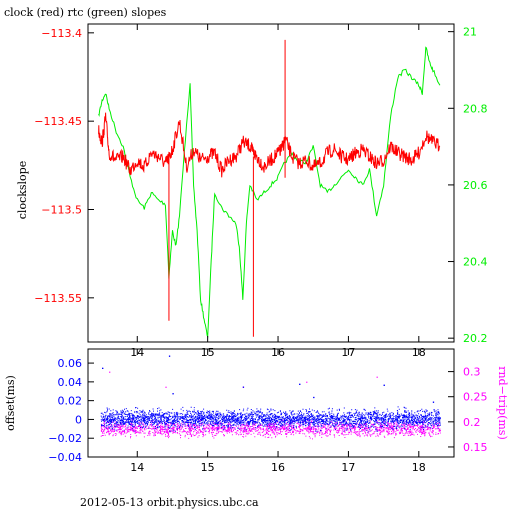 Image resolution: width=512 pixels, height=512 pixels. What do you see at coordinates (270, 397) in the screenshot?
I see `bottom-series-group` at bounding box center [270, 397].